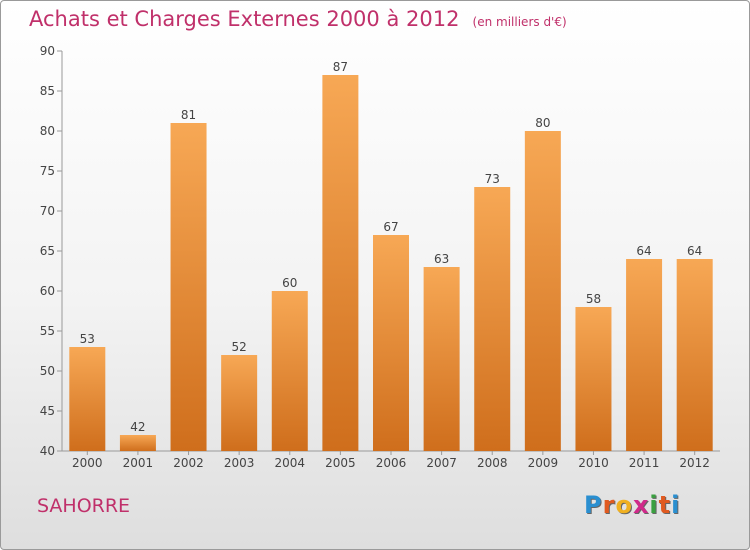 The height and width of the screenshot is (550, 750). Describe the element at coordinates (289, 283) in the screenshot. I see `data-label: 60` at that location.